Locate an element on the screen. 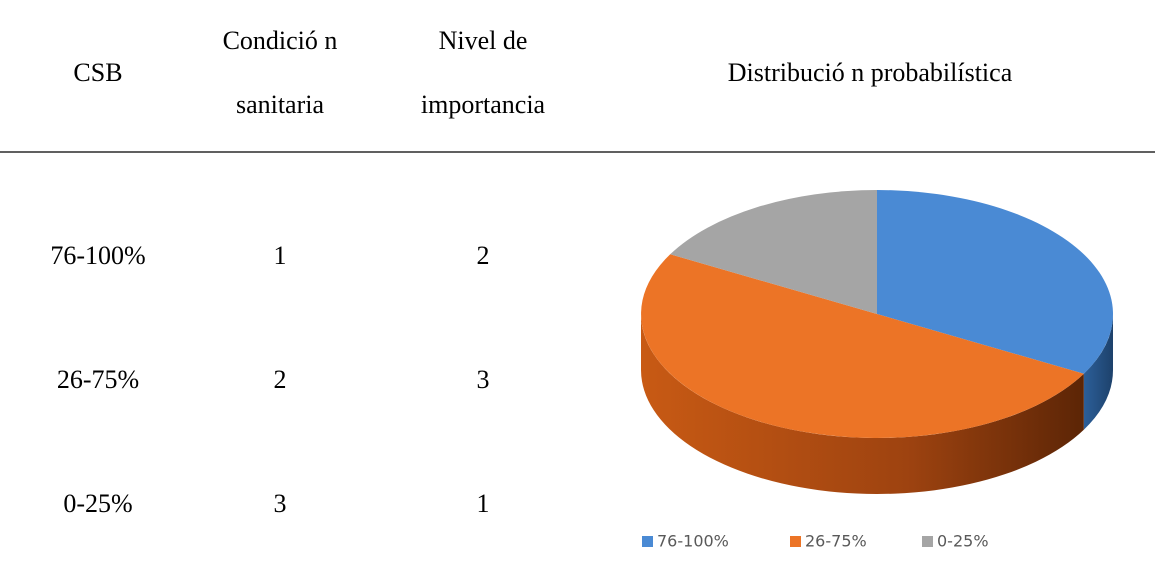 The width and height of the screenshot is (1155, 562). header-cell: sanitaria is located at coordinates (280, 104).